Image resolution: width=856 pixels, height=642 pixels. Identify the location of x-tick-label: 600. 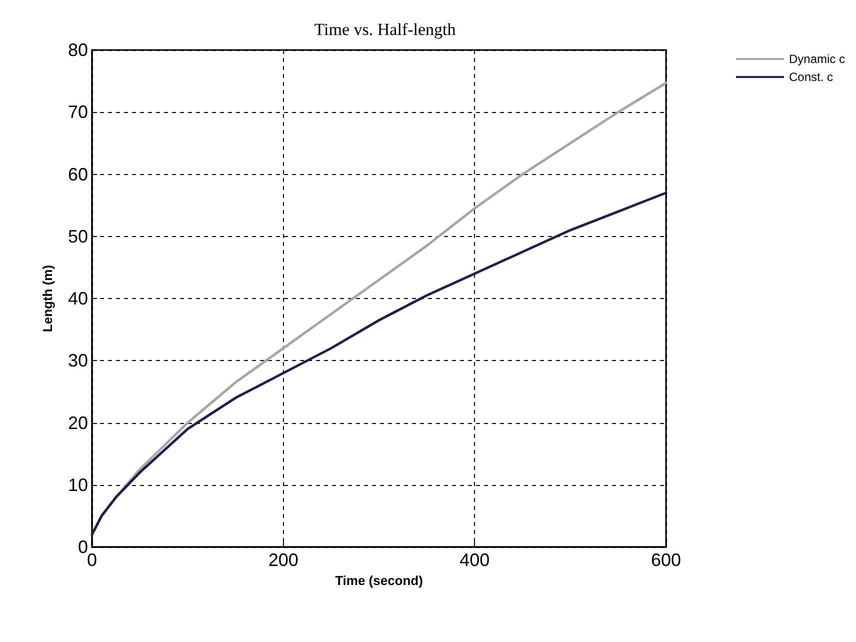
(666, 560).